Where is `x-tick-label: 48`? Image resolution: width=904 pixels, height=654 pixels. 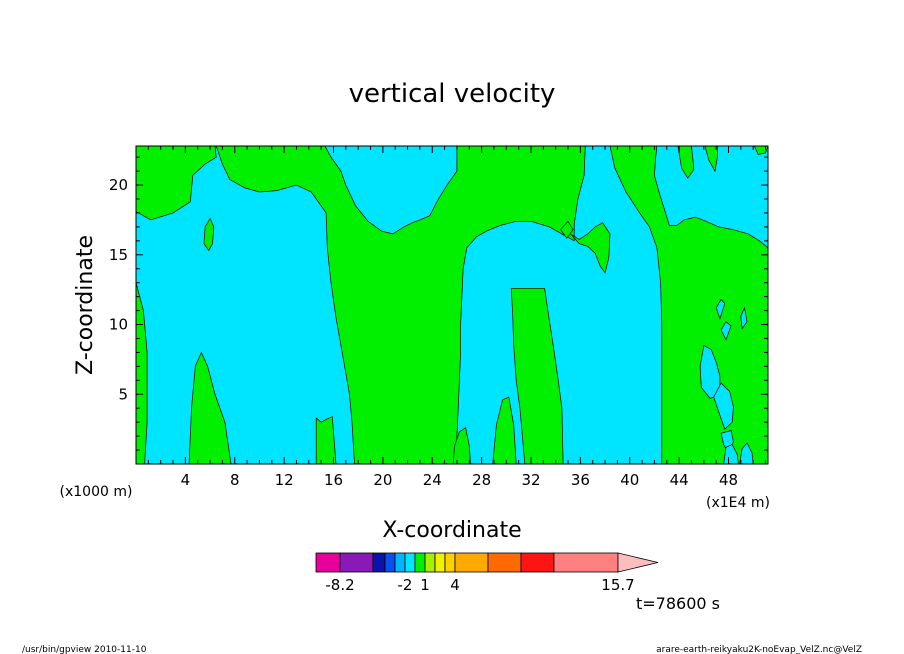 x-tick-label: 48 is located at coordinates (728, 480).